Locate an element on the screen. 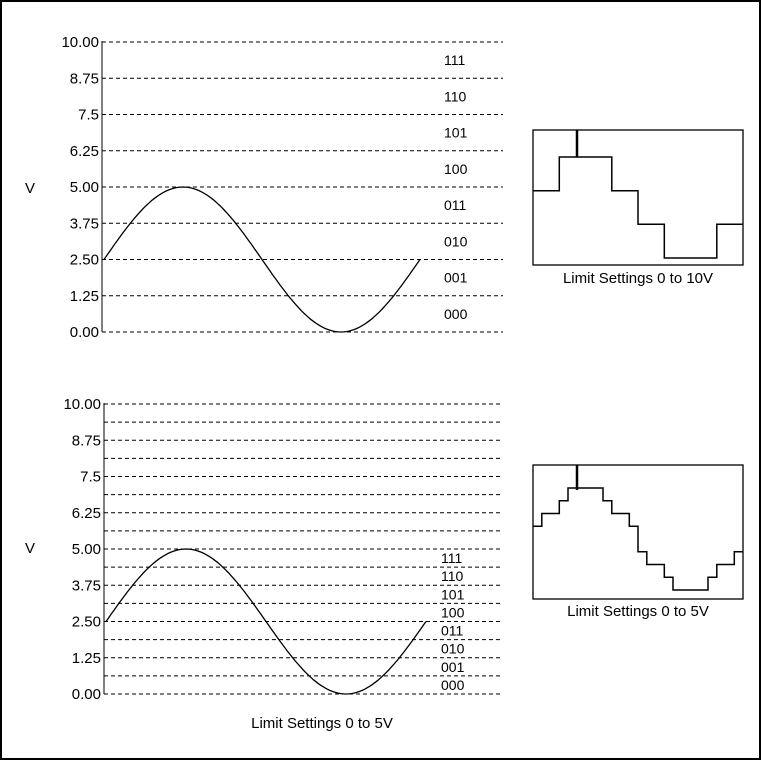 Image resolution: width=761 pixels, height=765 pixels. top-inset-chart is located at coordinates (638, 197).